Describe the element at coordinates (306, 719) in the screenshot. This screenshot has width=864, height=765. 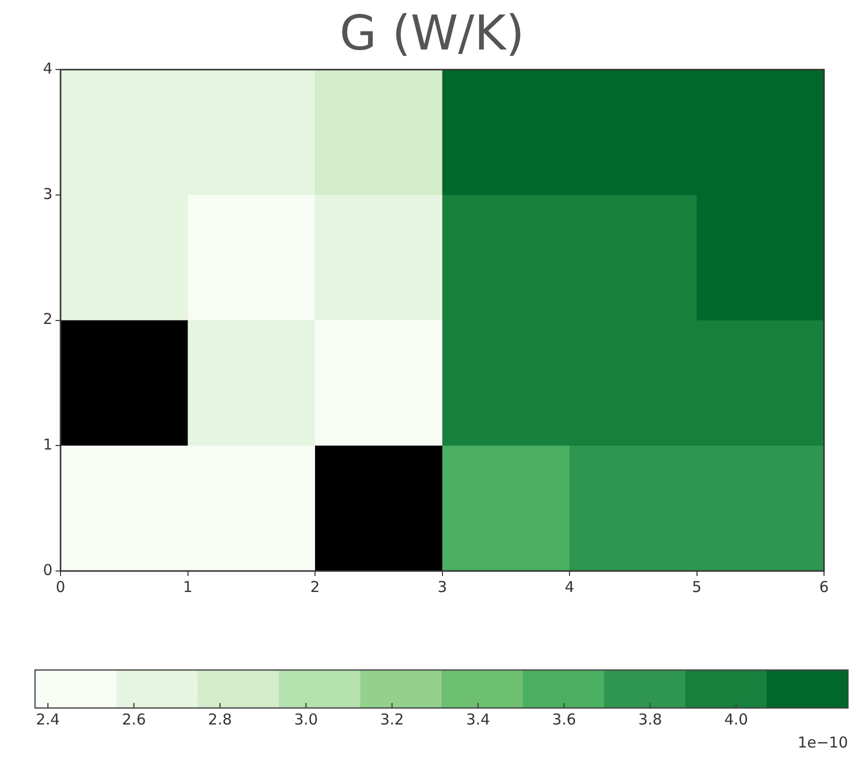
I see `color-bar-label: 3.0` at that location.